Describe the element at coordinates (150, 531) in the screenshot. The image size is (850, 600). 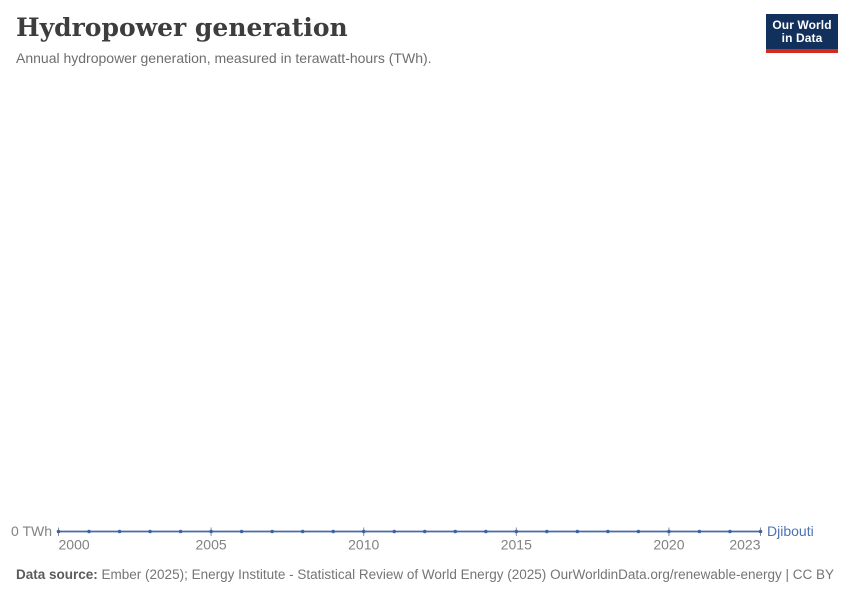
I see `data-point-2003` at that location.